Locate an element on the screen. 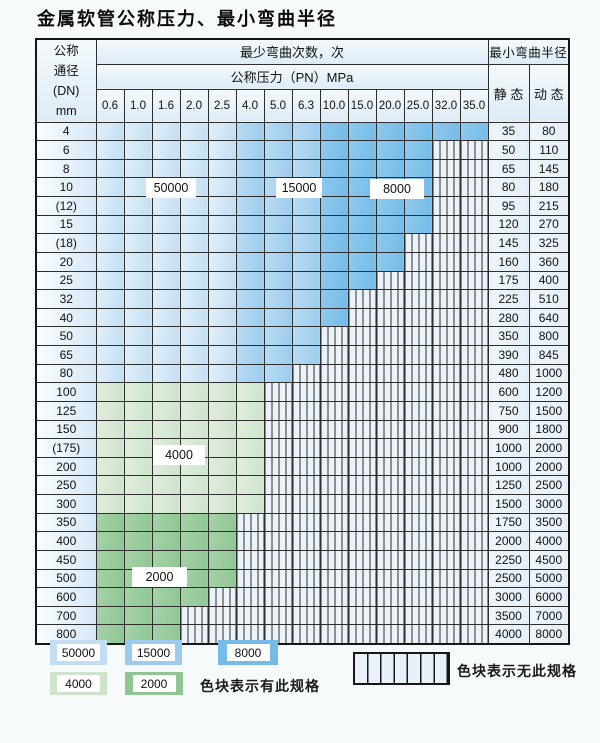 The width and height of the screenshot is (600, 743). dynamic-header: 动 态 is located at coordinates (549, 93).